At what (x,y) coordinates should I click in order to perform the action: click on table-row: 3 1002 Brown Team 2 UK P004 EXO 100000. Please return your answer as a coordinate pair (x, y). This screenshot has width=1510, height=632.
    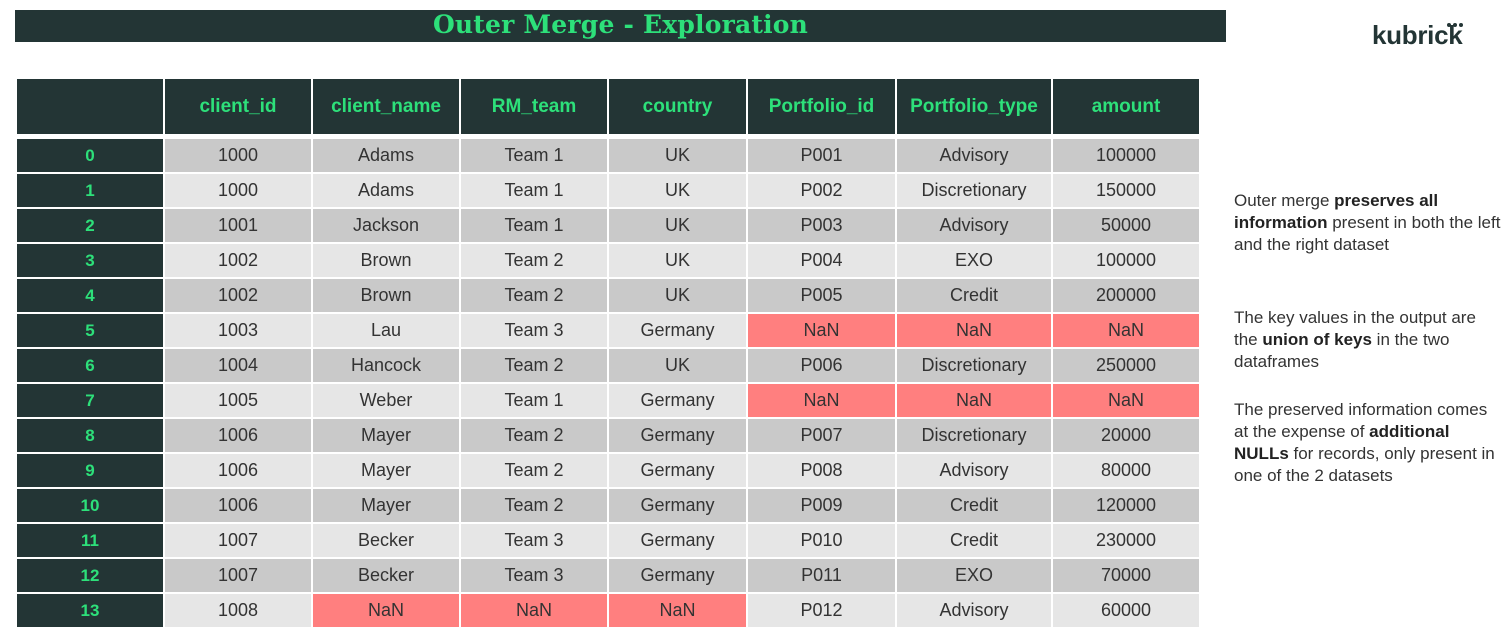
    Looking at the image, I should click on (608, 259).